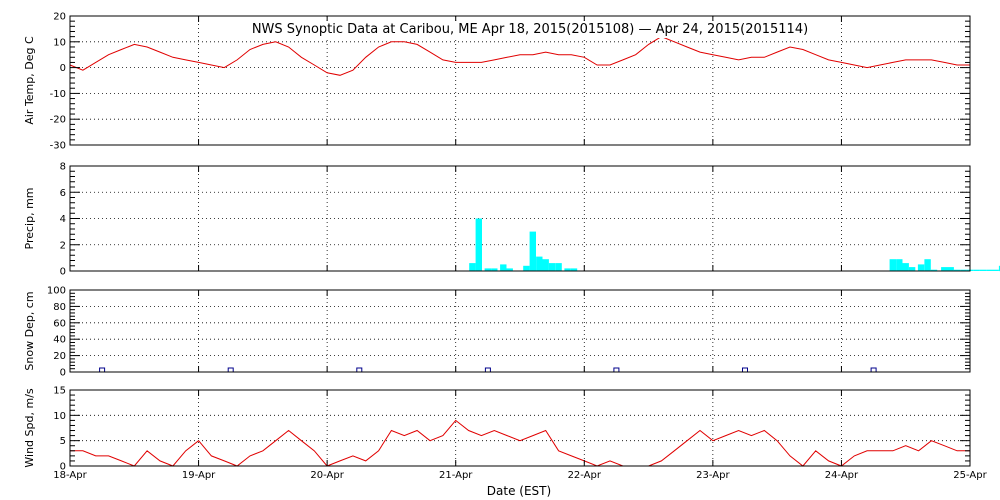  What do you see at coordinates (59, 307) in the screenshot?
I see `y-tick-label: 80` at bounding box center [59, 307].